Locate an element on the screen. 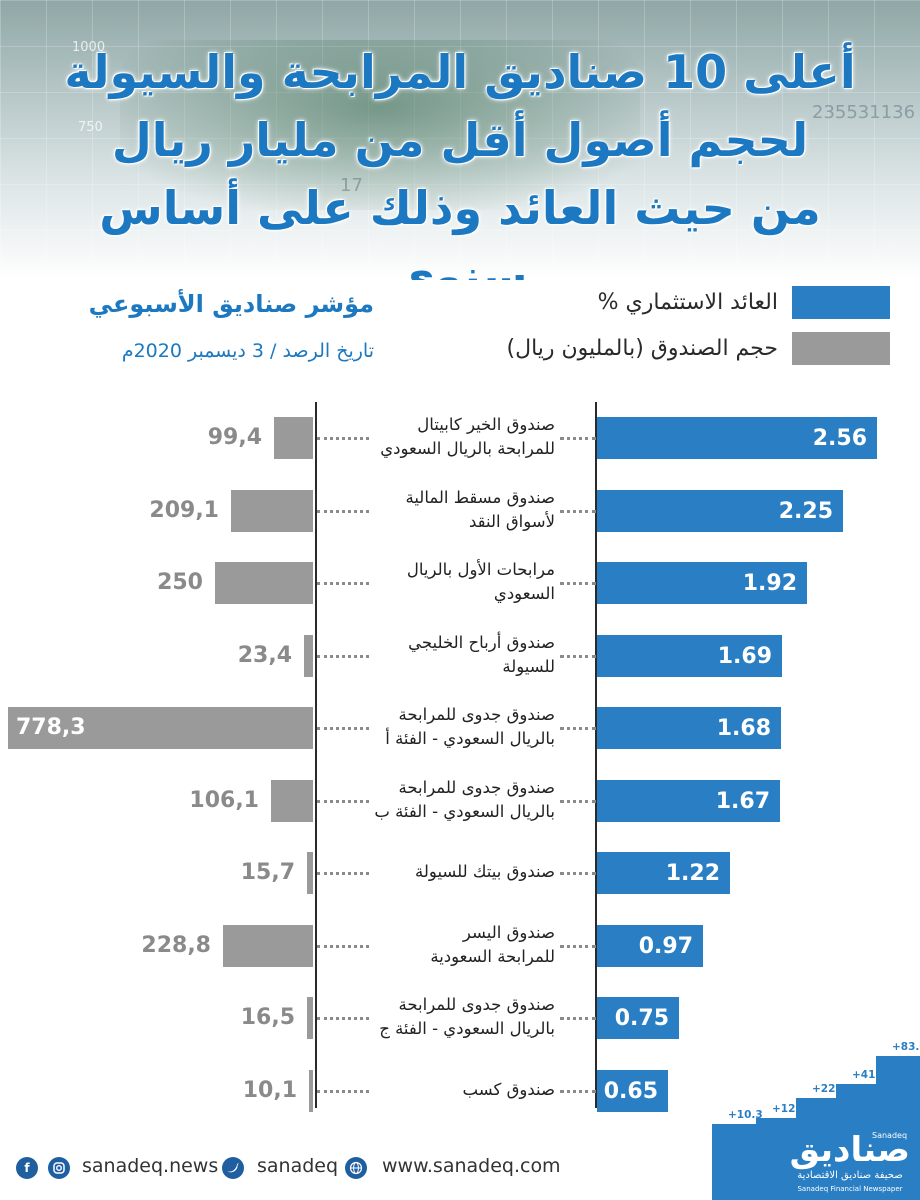 This screenshot has width=920, height=1200. return-value-label: 0.97 is located at coordinates (665, 946).